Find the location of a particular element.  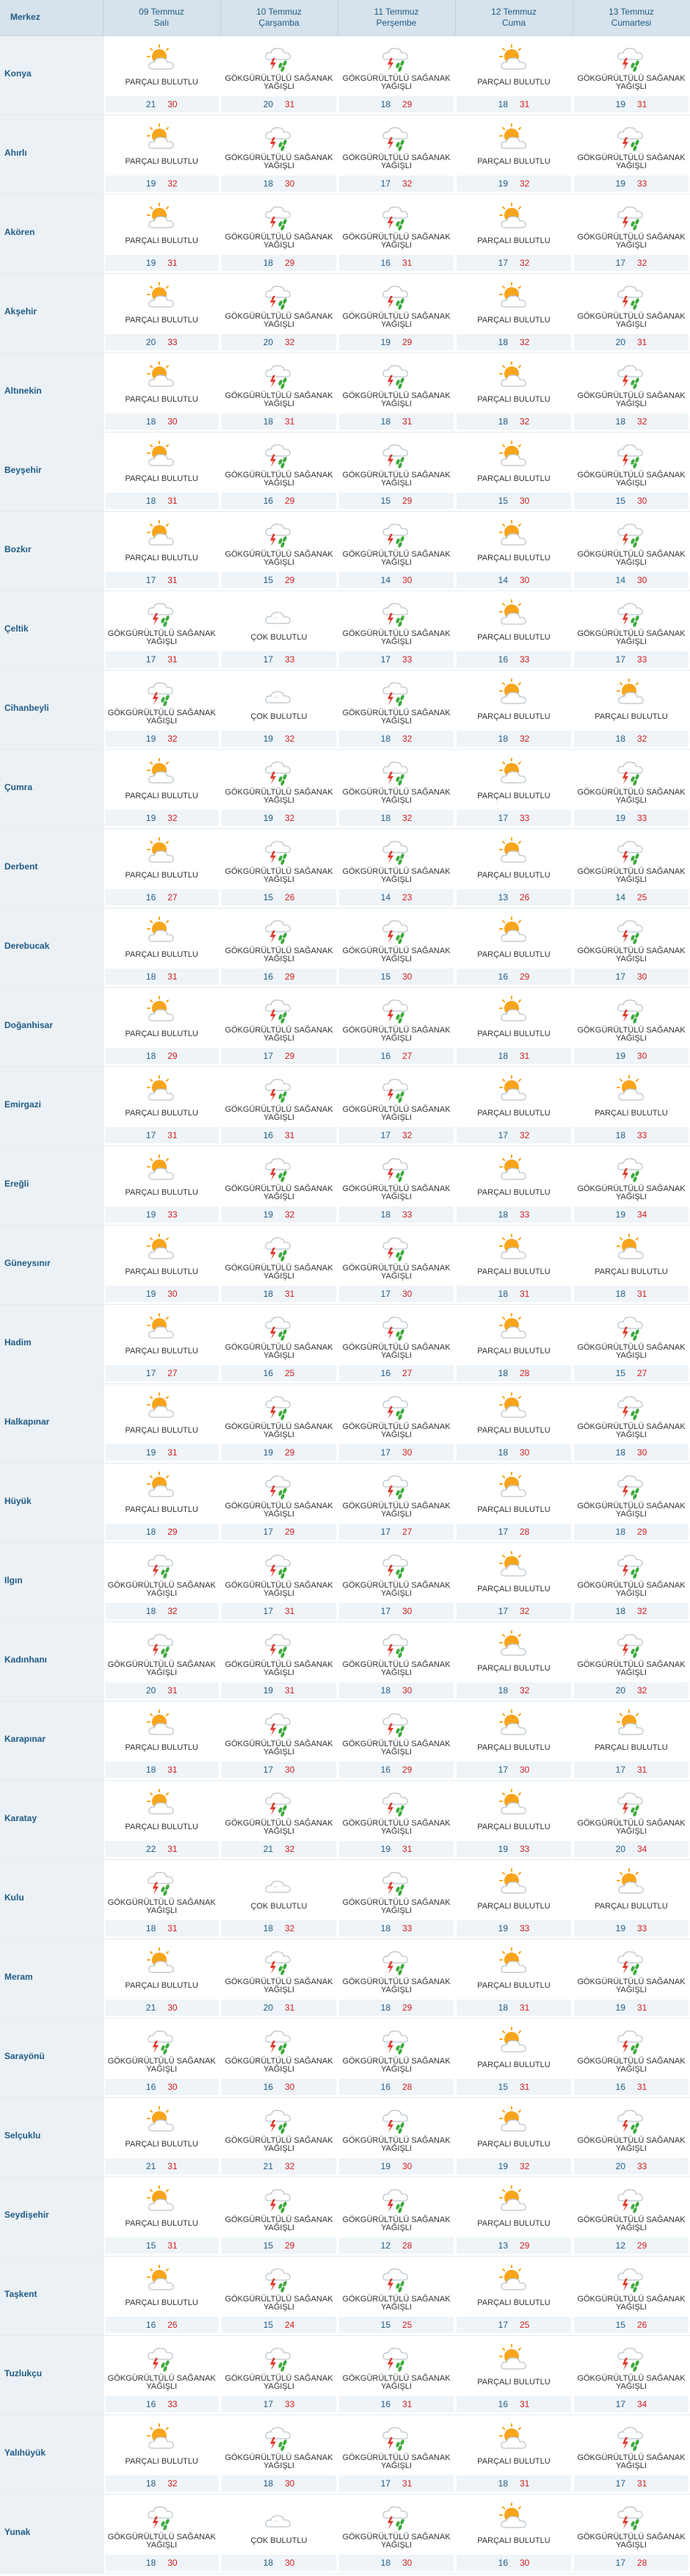

temperature-bar: 18 30 is located at coordinates (514, 1452).